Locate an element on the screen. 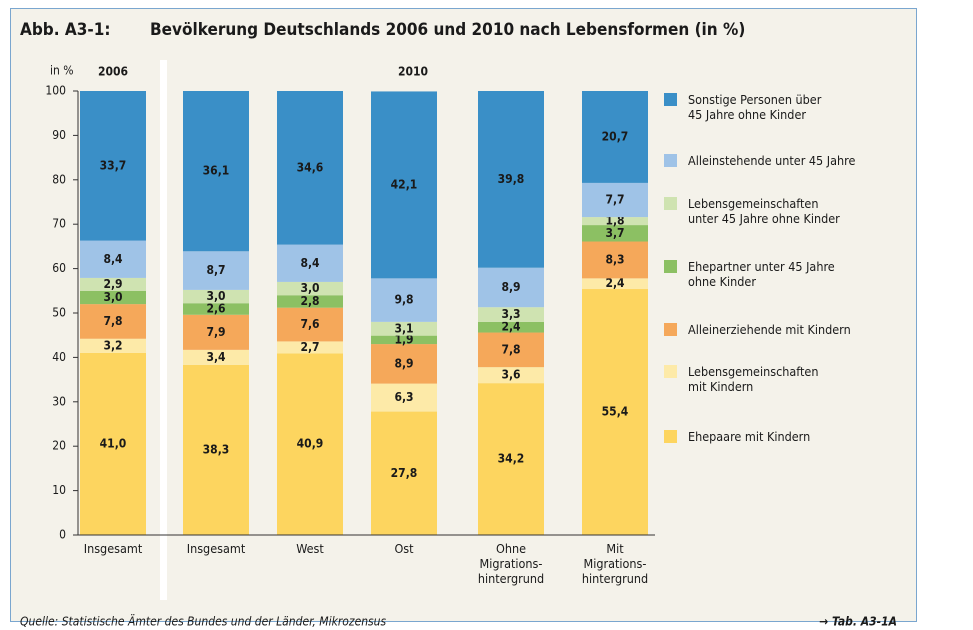  value-label: 39,8 is located at coordinates (511, 179).